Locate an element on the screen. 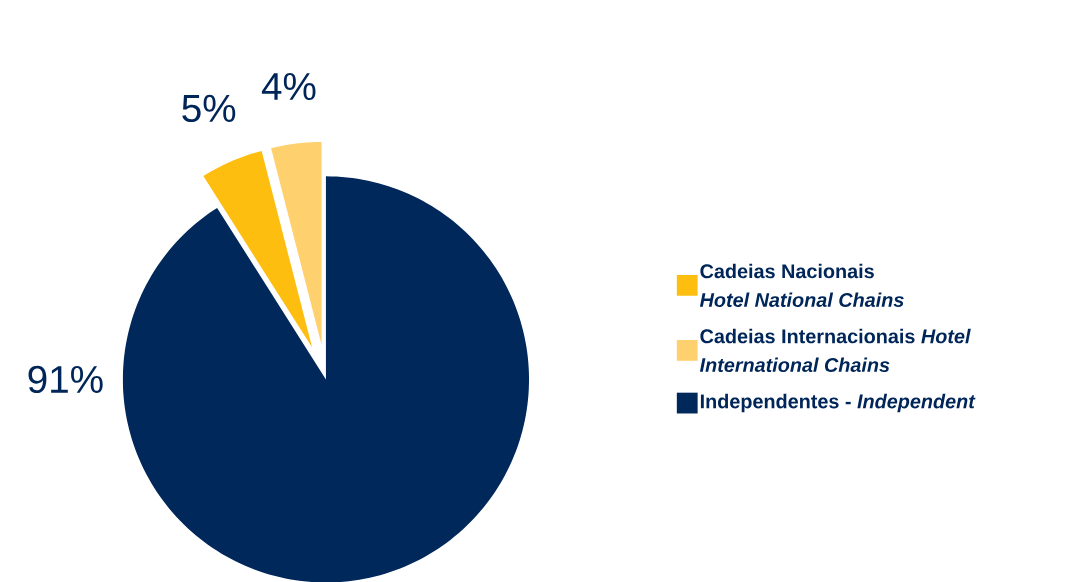 This screenshot has height=582, width=1081. data-label: 5% is located at coordinates (209, 108).